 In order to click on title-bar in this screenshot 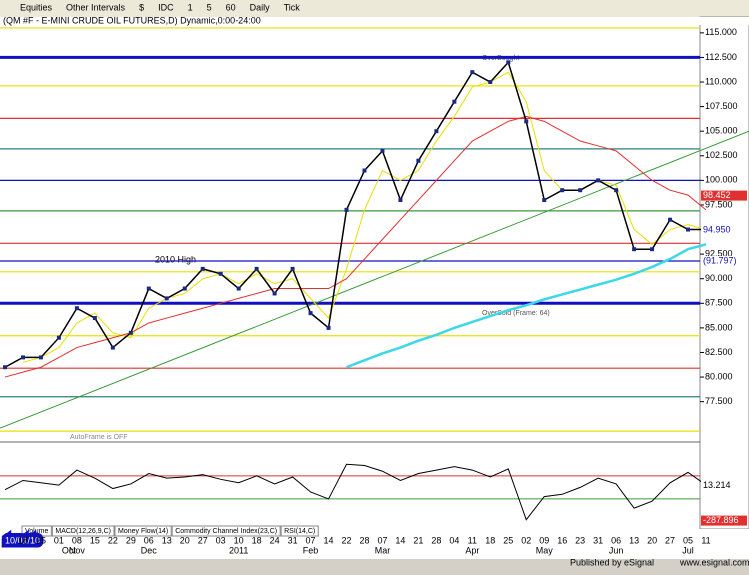, I will do `click(374, 21)`.